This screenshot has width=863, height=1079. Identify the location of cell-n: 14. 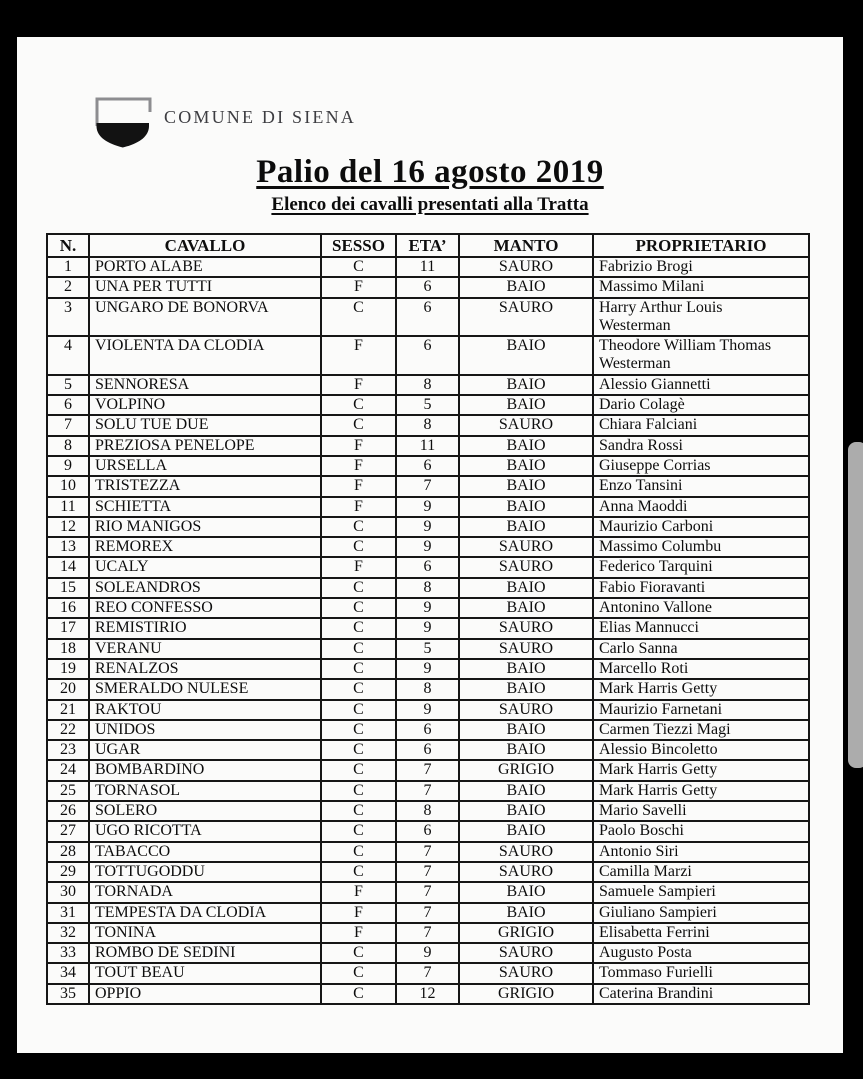
(68, 567).